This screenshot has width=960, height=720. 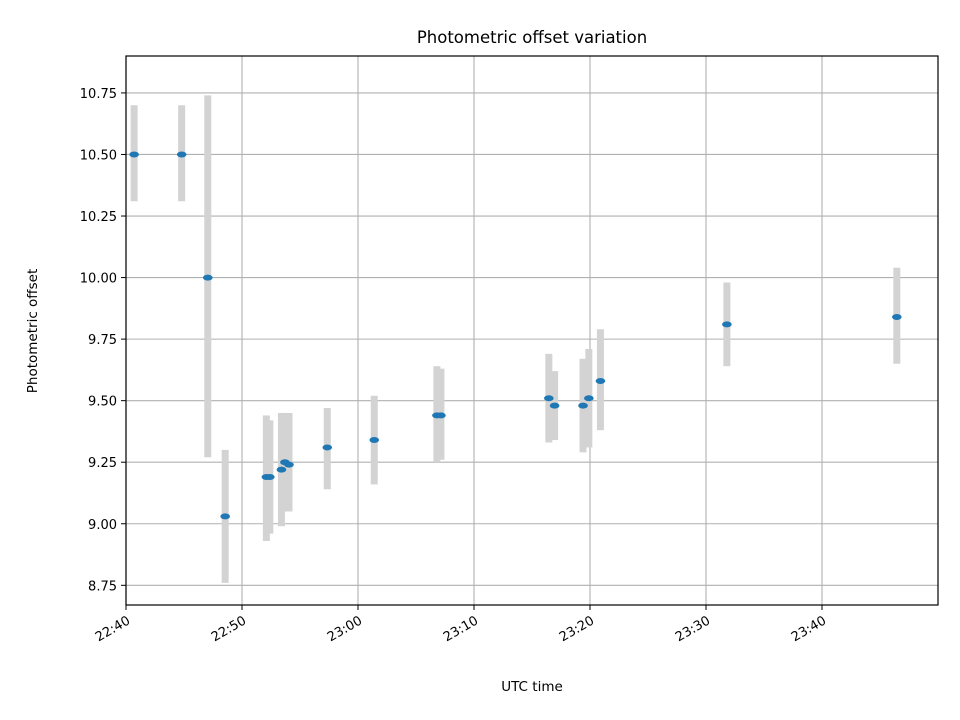 I want to click on y-tick-label: 9.25, so click(x=102, y=463).